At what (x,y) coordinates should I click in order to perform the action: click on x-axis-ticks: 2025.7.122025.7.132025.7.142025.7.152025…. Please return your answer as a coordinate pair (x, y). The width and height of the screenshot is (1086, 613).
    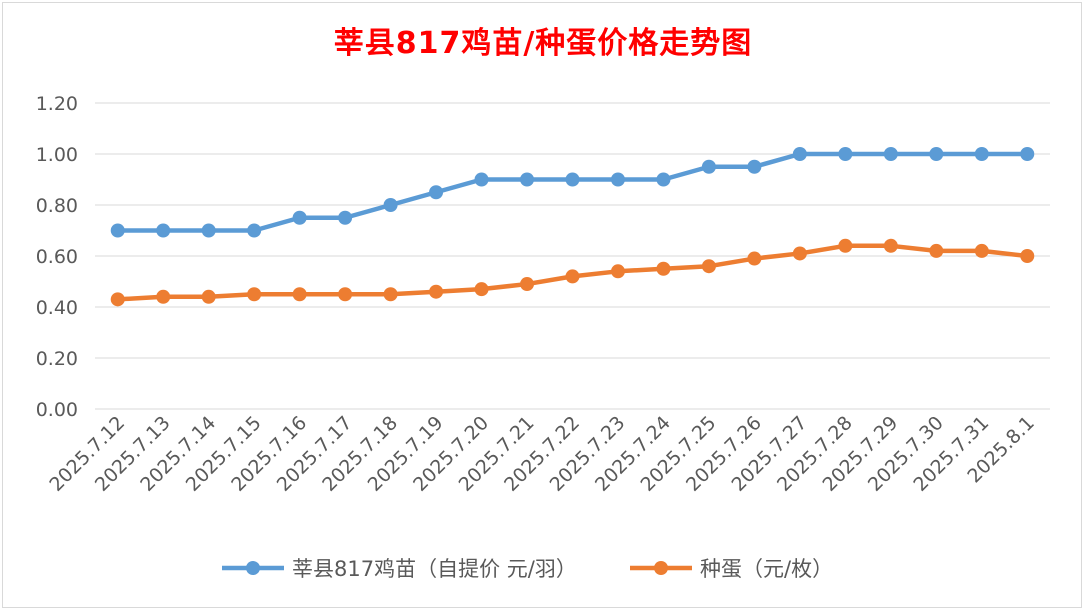
    Looking at the image, I should click on (541, 454).